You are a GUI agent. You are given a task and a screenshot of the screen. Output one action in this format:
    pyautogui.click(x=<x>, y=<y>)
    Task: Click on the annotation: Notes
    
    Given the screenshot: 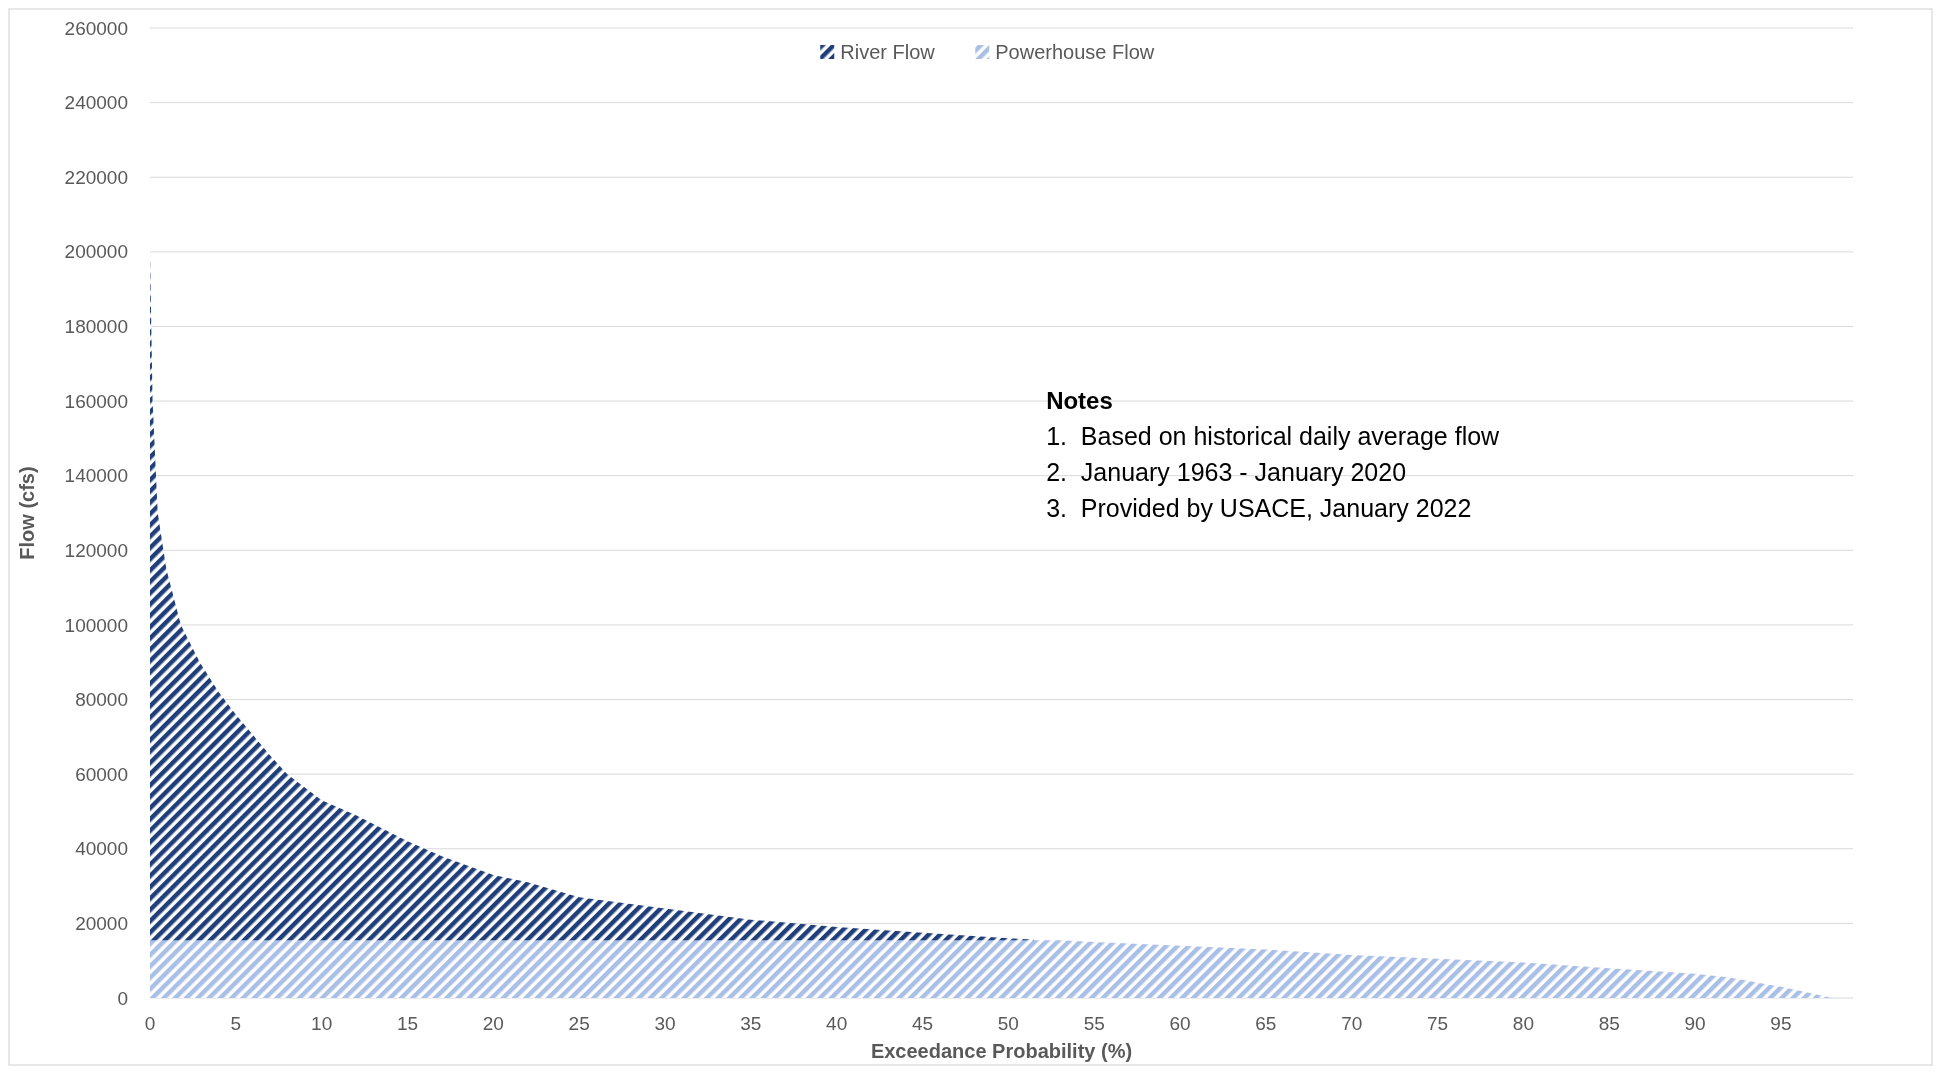 What is the action you would take?
    pyautogui.click(x=1079, y=400)
    